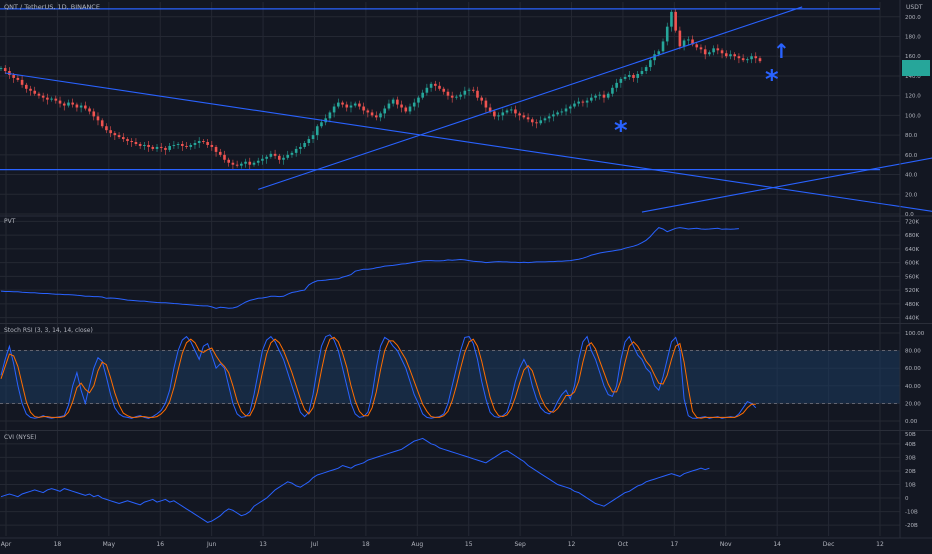  Describe the element at coordinates (913, 97) in the screenshot. I see `y-tick-label: 120.0` at that location.